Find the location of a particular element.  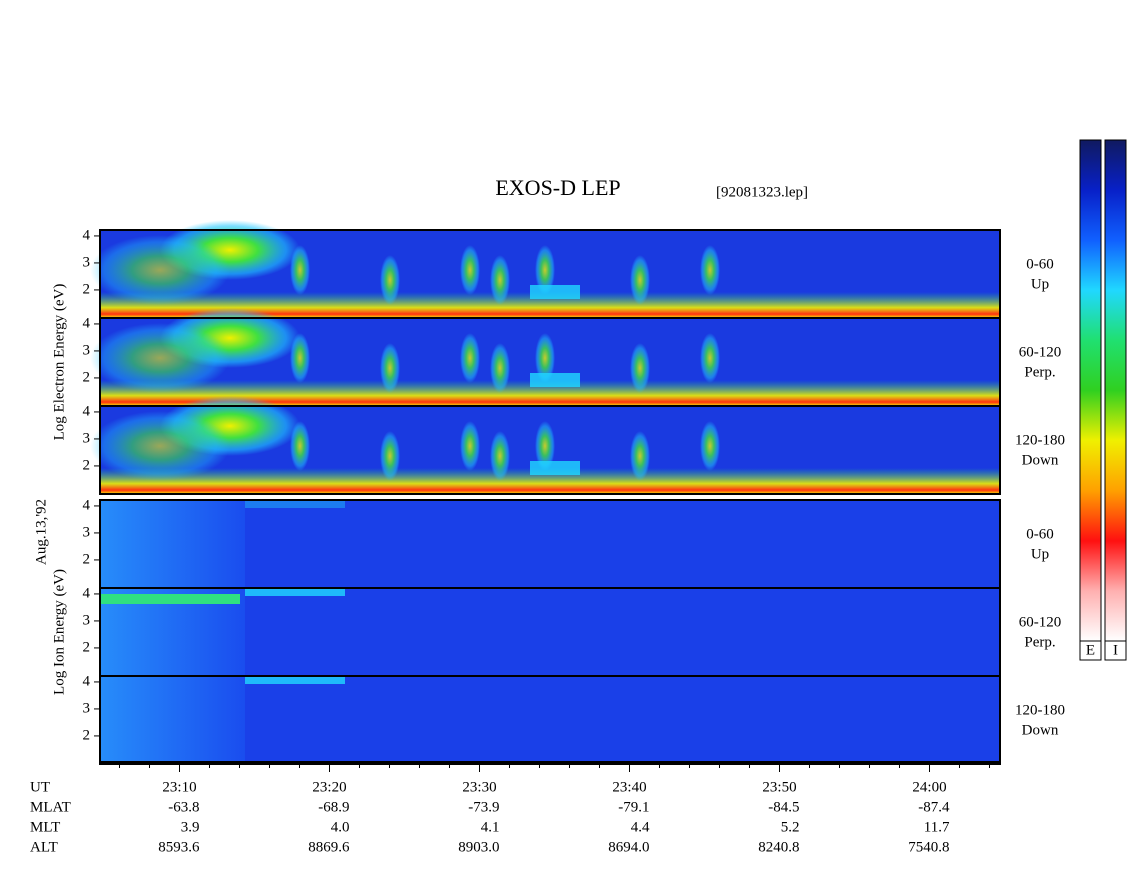

ephemeris-value: 11.7 is located at coordinates (937, 827).